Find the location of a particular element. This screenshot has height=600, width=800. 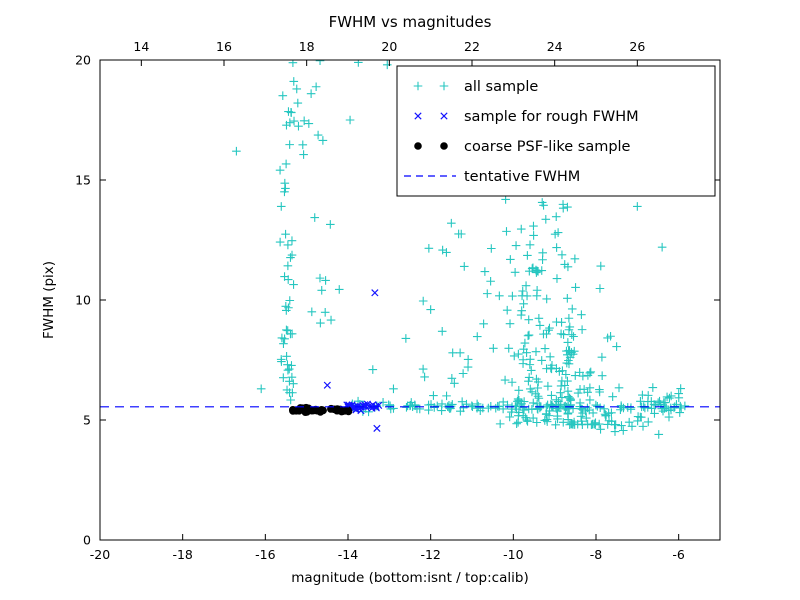

tick-label: 15 is located at coordinates (83, 180).